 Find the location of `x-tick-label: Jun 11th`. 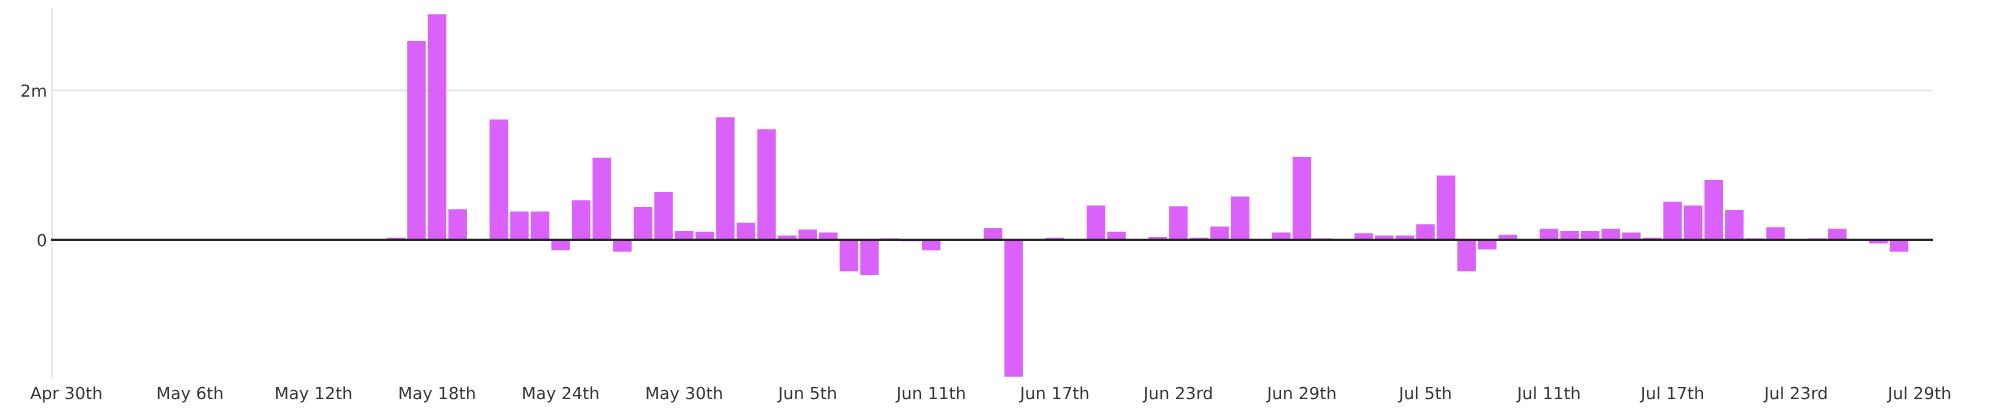

x-tick-label: Jun 11th is located at coordinates (930, 394).